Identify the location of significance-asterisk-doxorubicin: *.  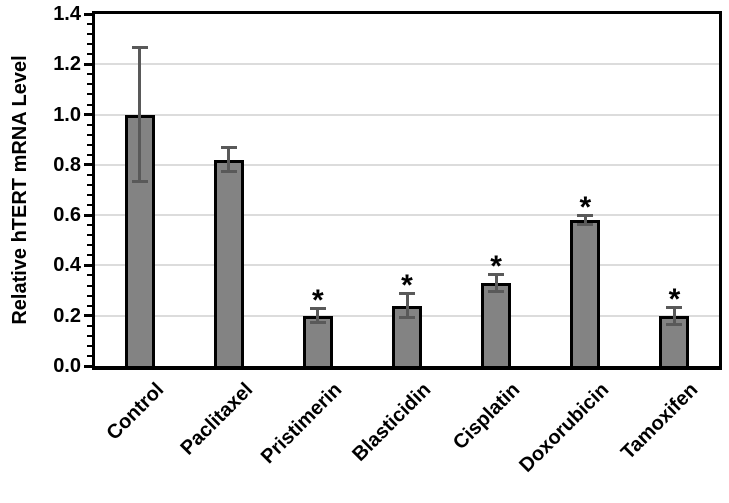
(585, 208).